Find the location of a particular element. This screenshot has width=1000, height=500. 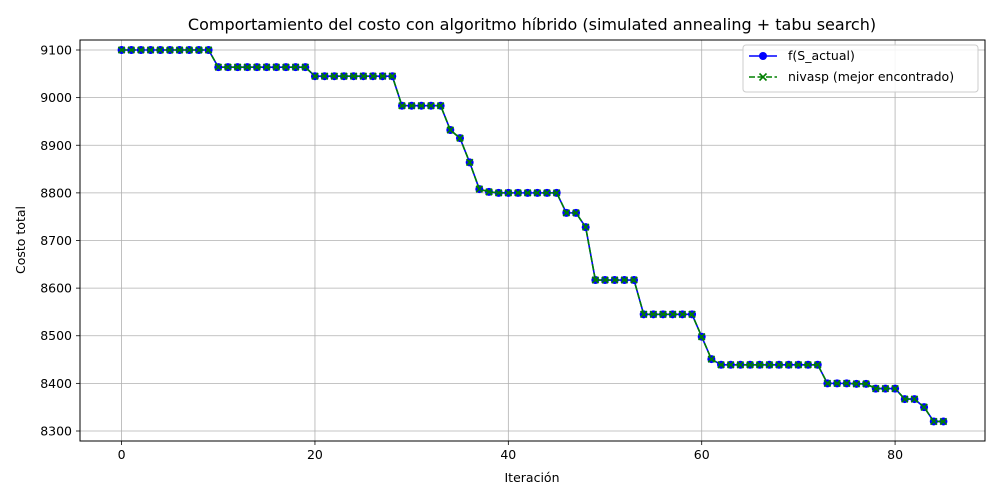

y-tick-label: 8800 is located at coordinates (56, 192).